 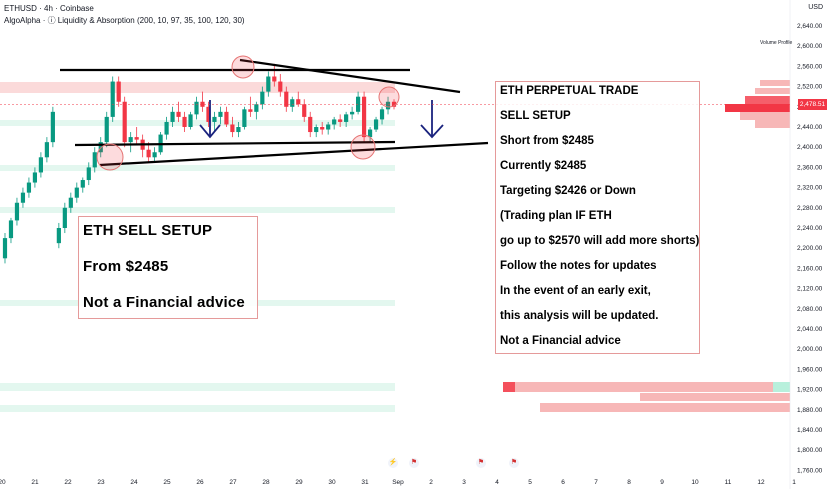 I want to click on y-tick-label: 1,880.00, so click(x=810, y=410).